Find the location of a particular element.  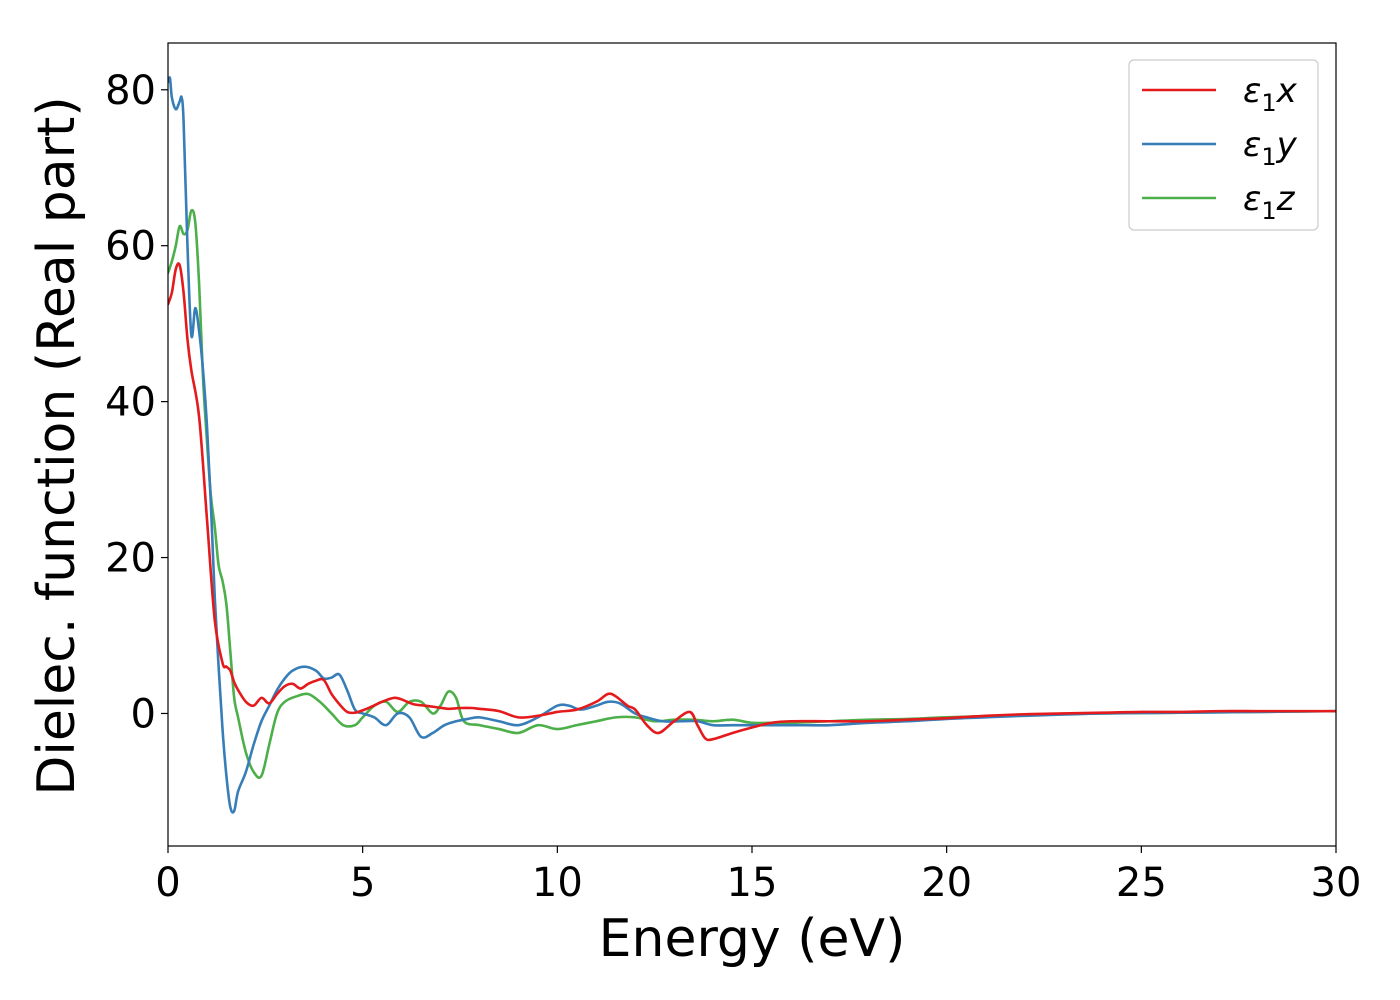

legend-label-z: ε1z is located at coordinates (1269, 202).